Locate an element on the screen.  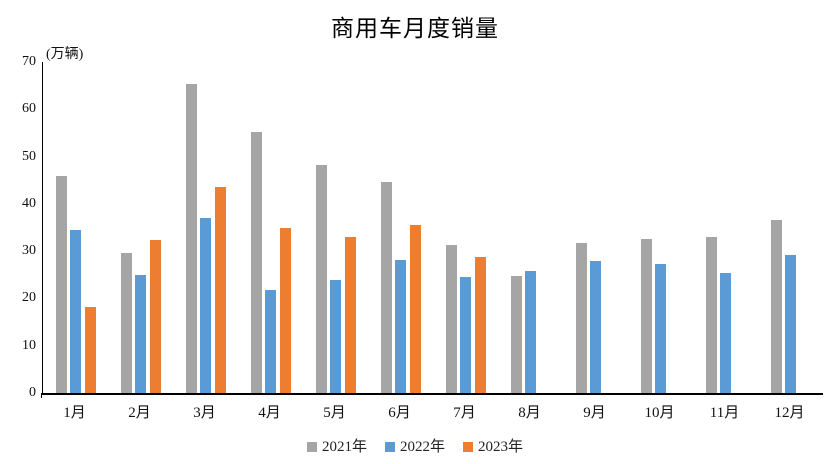
legend-item-2: 2022年 is located at coordinates (414, 447).